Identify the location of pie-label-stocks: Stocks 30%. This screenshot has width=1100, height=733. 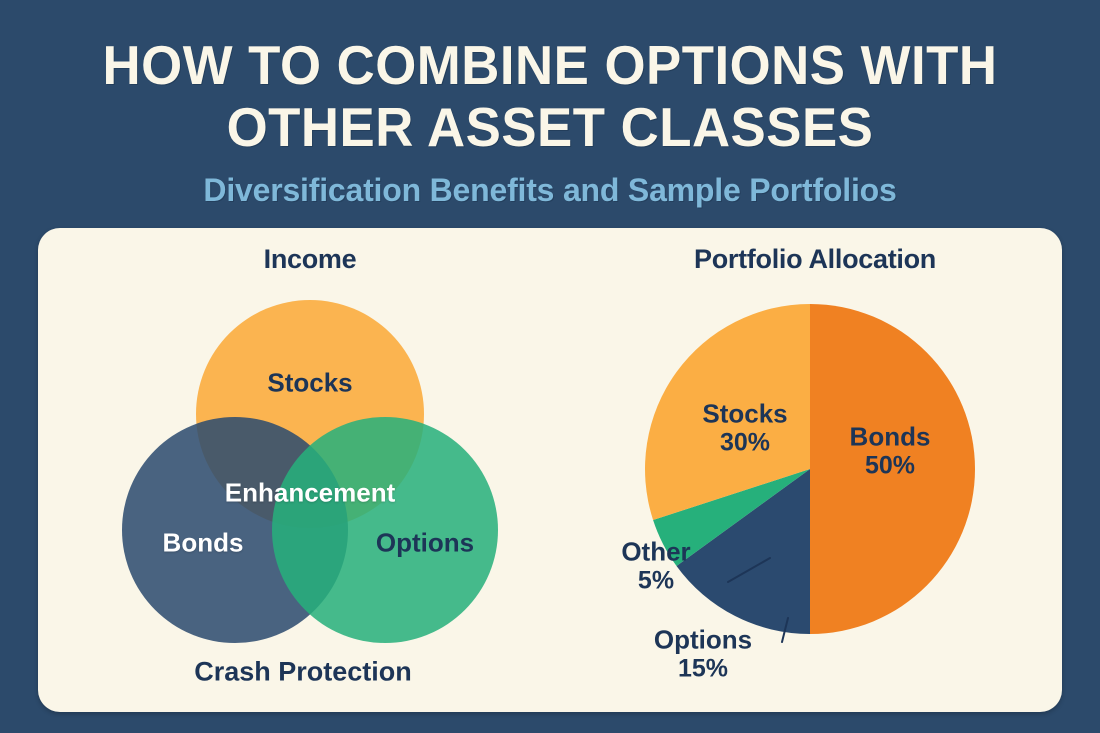
(745, 427).